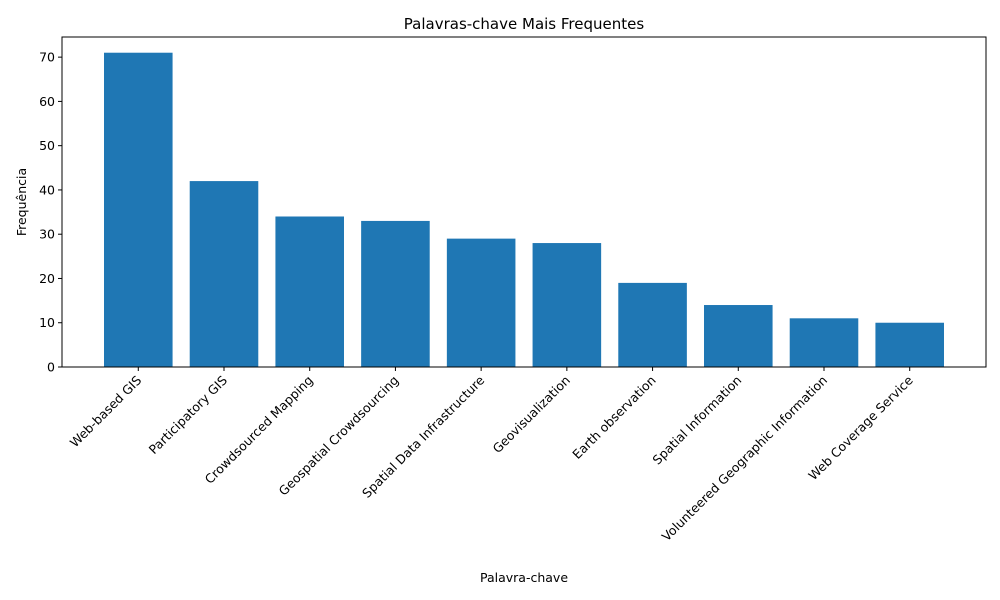 The height and width of the screenshot is (600, 1000). I want to click on y-tick-label: 20, so click(47, 278).